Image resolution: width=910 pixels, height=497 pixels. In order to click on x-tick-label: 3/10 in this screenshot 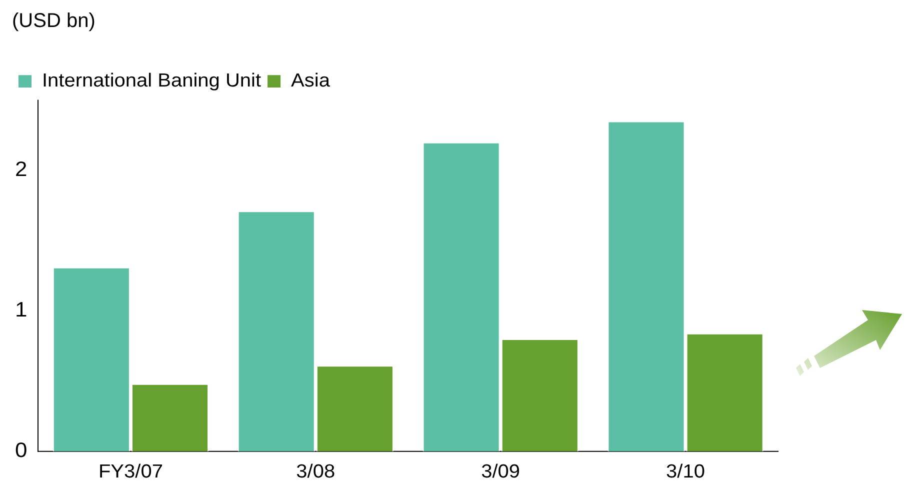, I will do `click(686, 471)`.